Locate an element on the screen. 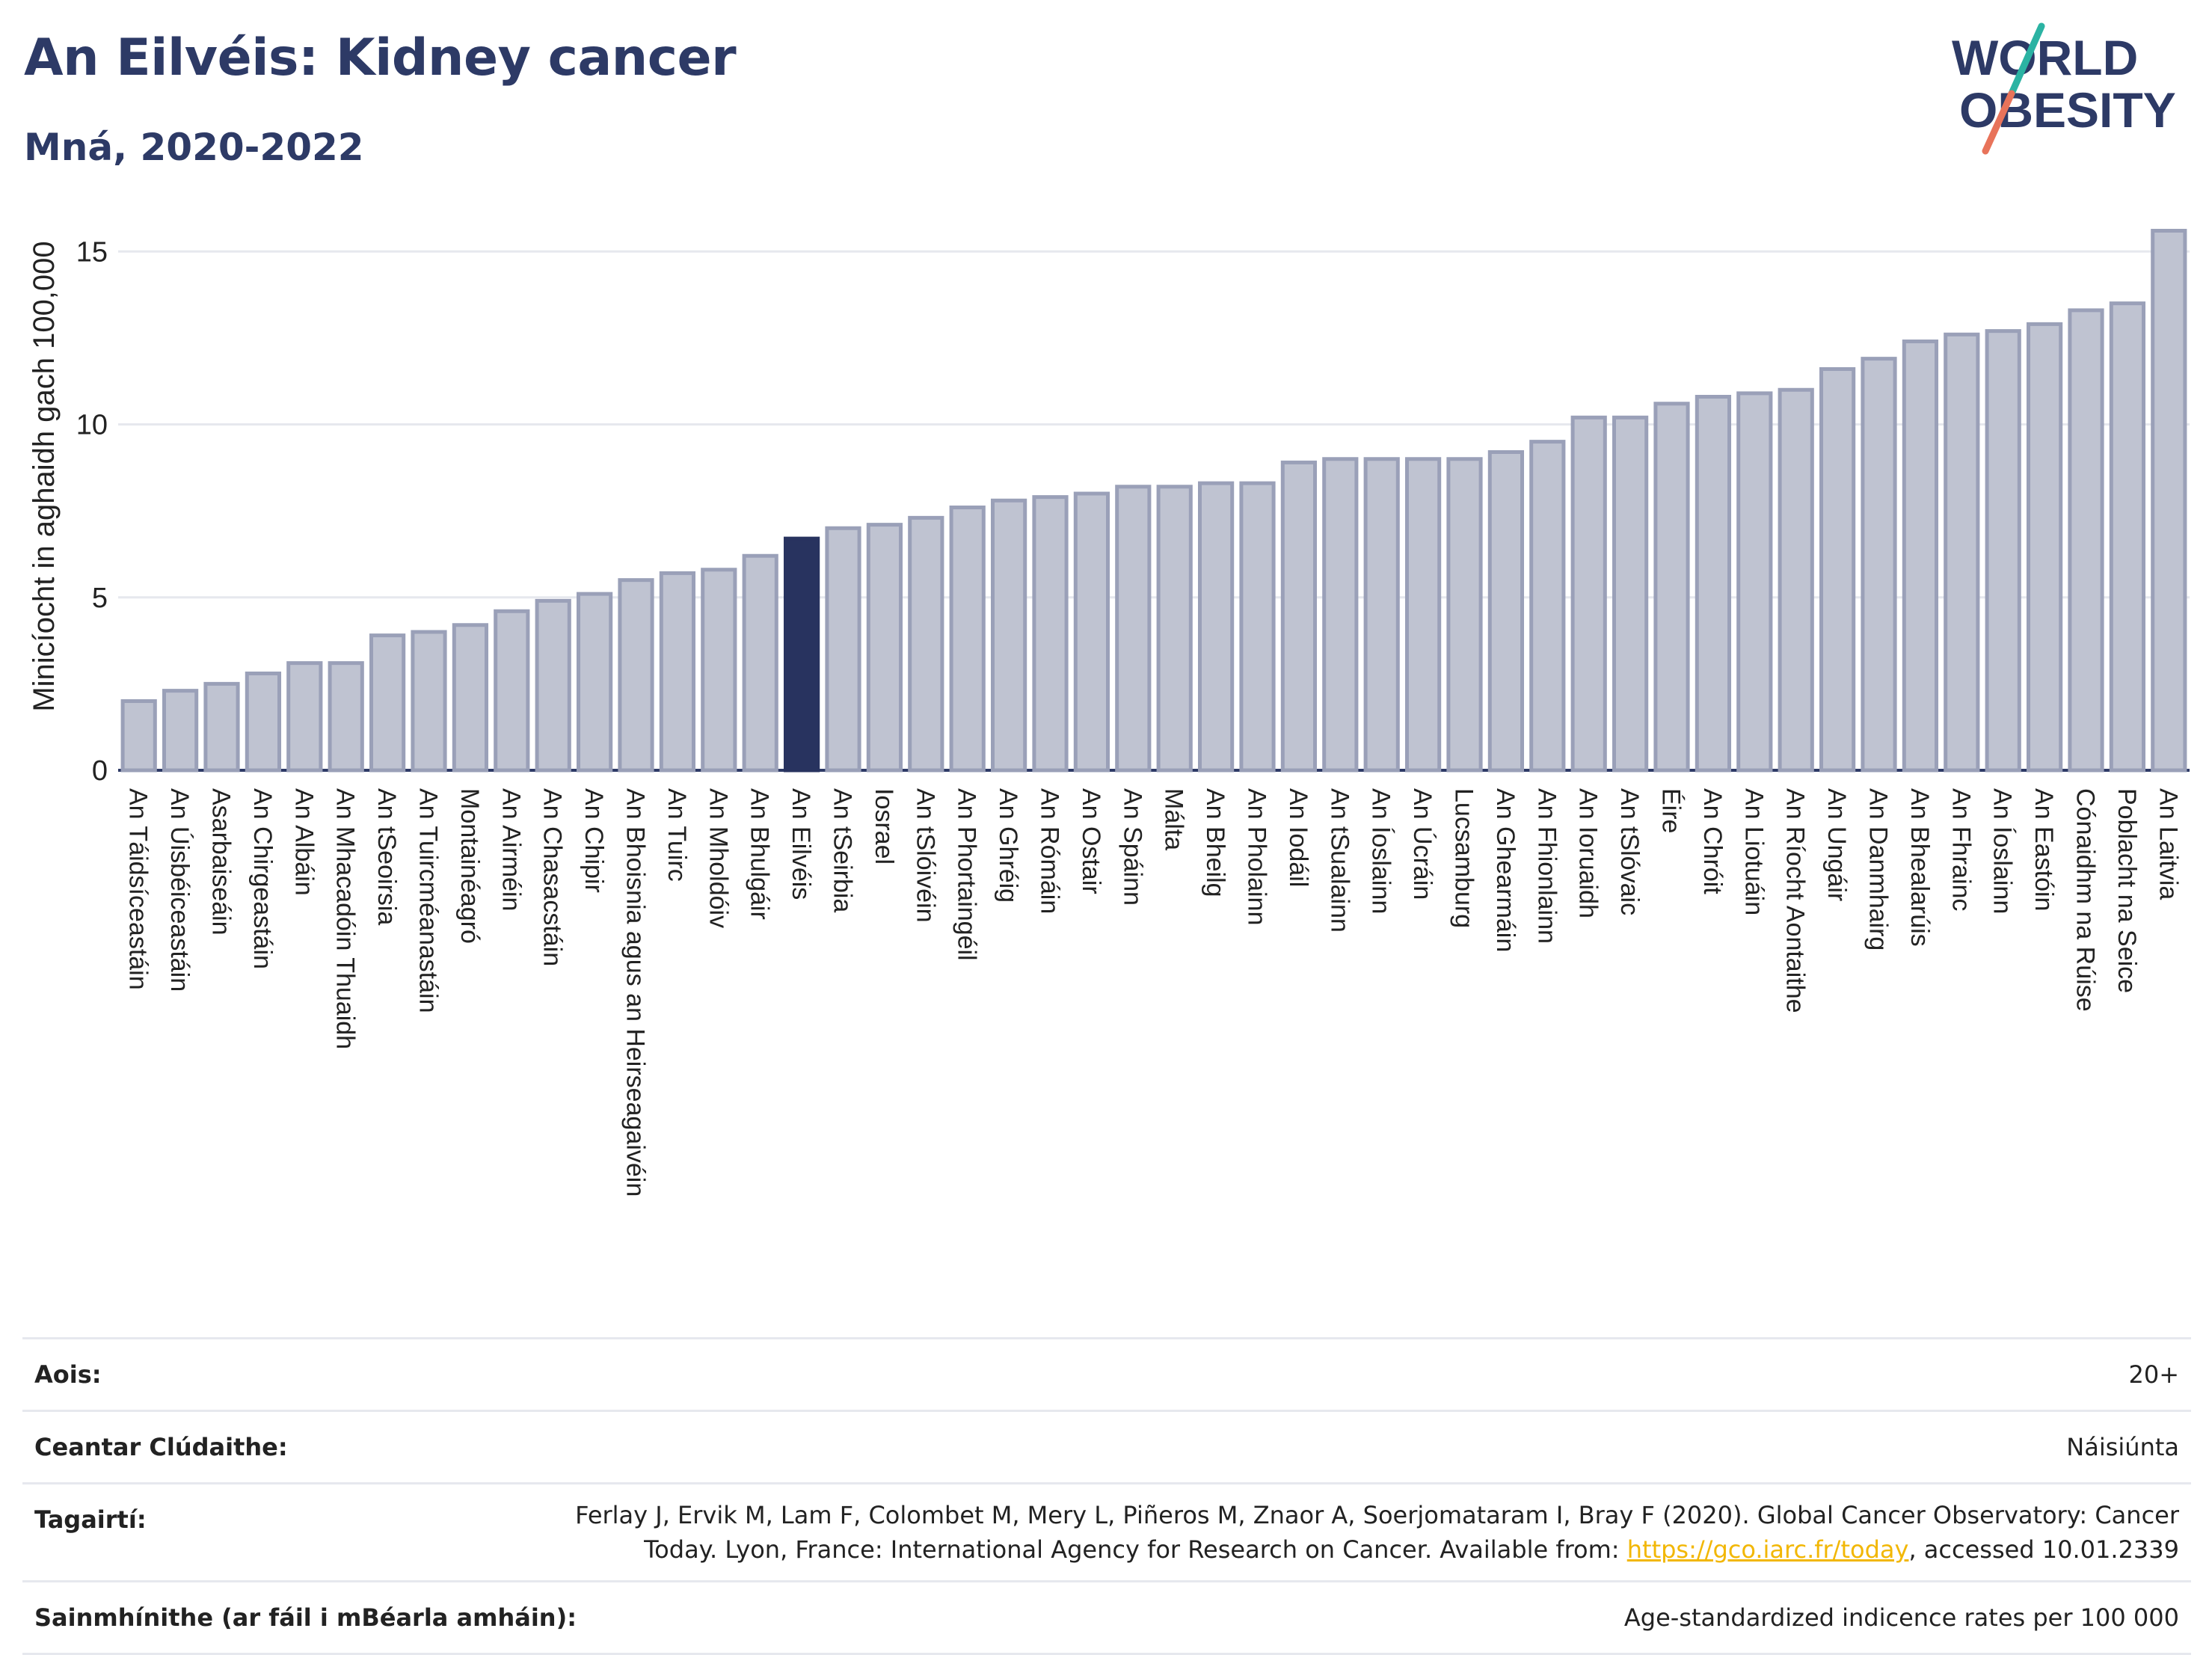  age-label: Aois: is located at coordinates (68, 1374).